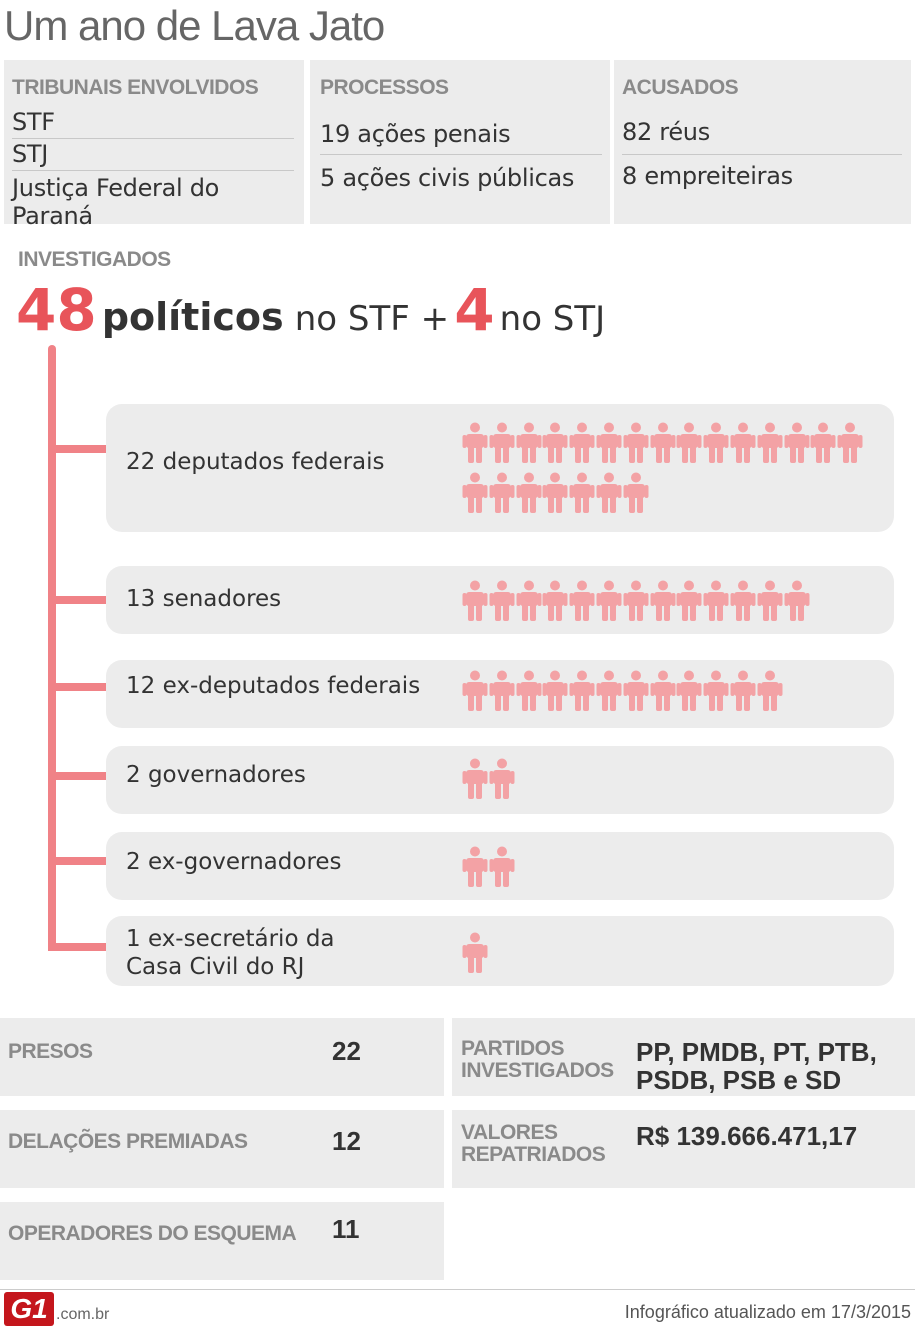 The height and width of the screenshot is (1330, 915). What do you see at coordinates (226, 775) in the screenshot?
I see `group-text: governadores` at bounding box center [226, 775].